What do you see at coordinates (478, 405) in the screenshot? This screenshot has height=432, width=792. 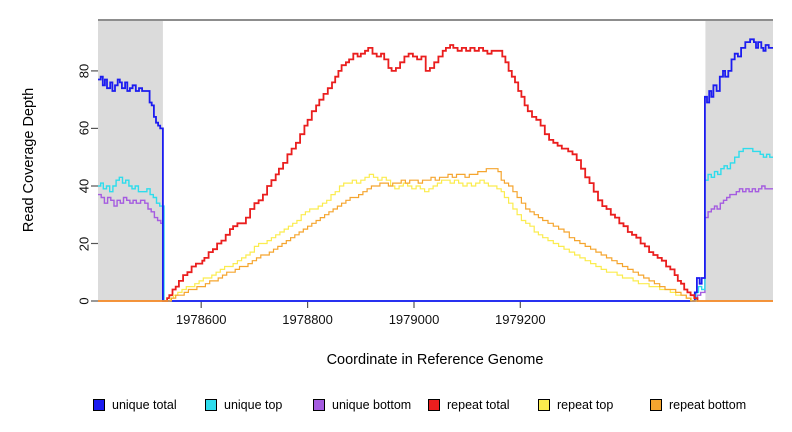 I see `legend-label: repeat total` at bounding box center [478, 405].